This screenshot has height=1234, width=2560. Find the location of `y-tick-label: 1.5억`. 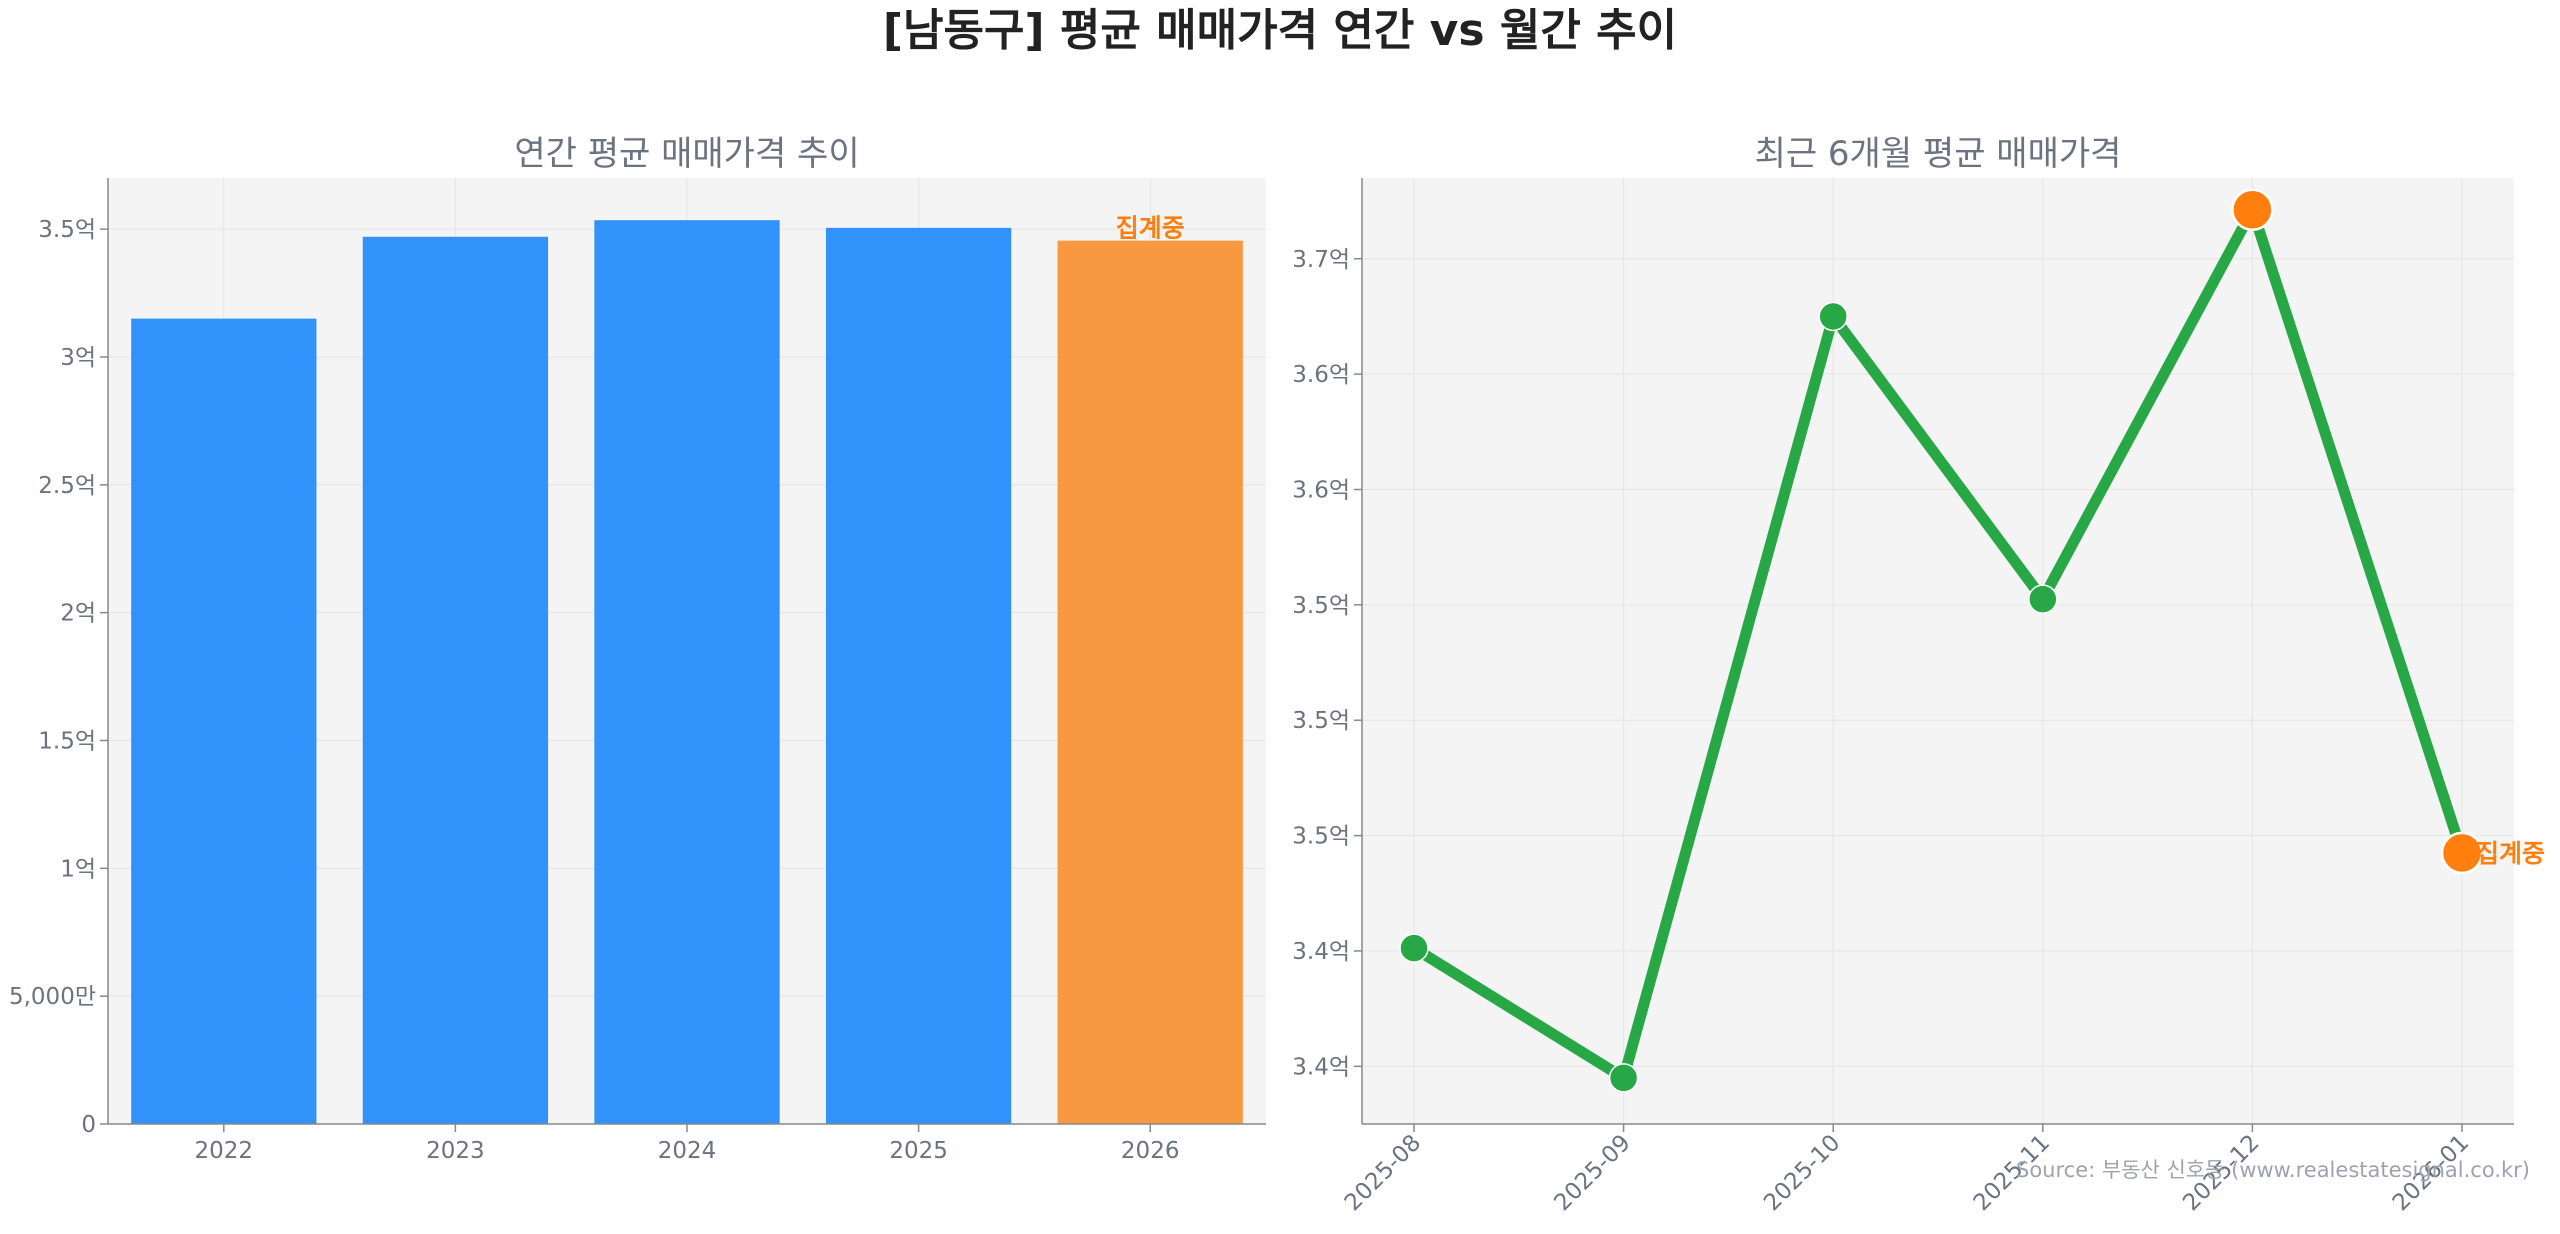

y-tick-label: 1.5억 is located at coordinates (67, 741).